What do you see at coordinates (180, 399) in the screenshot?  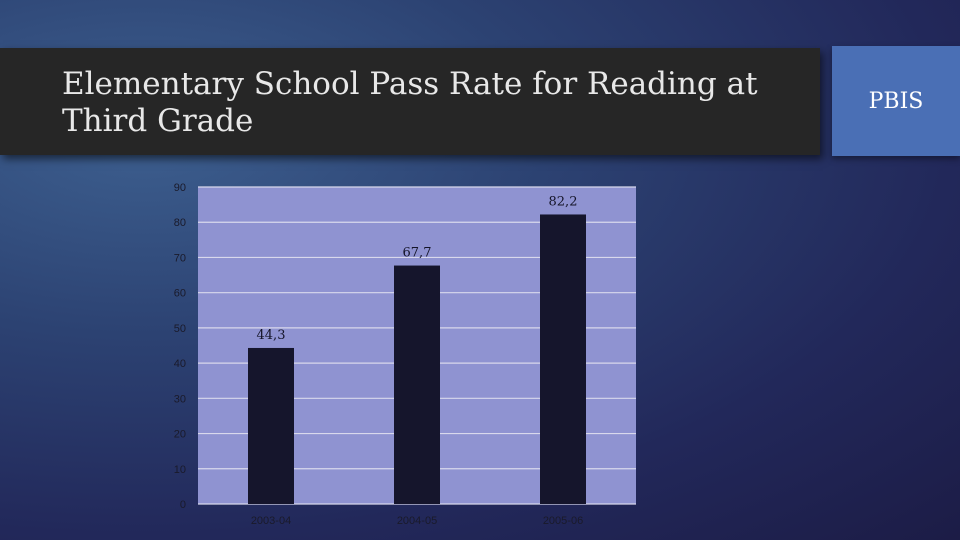 I see `y-tick-label: 30` at bounding box center [180, 399].